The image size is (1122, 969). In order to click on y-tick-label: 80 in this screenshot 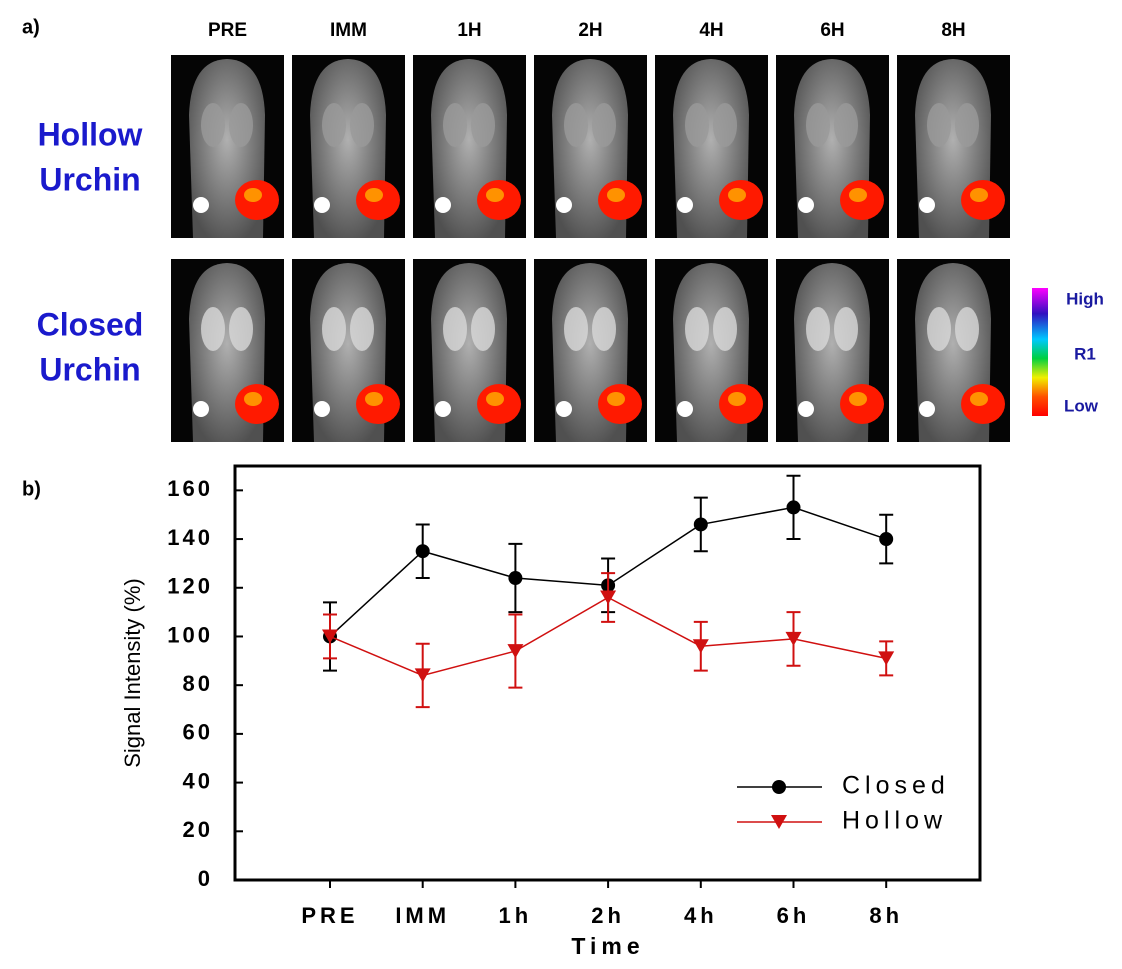, I will do `click(198, 683)`.